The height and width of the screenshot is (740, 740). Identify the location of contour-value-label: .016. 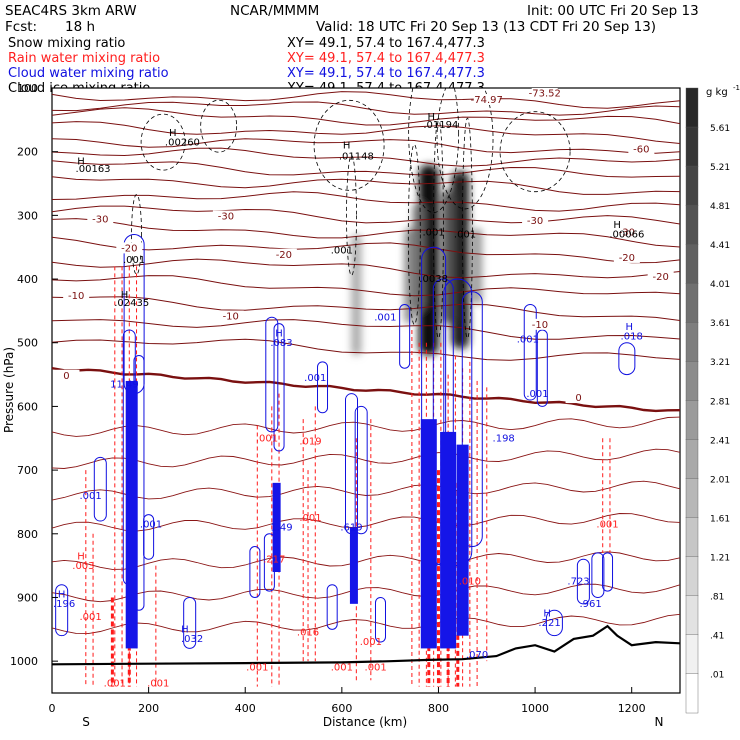
(308, 633).